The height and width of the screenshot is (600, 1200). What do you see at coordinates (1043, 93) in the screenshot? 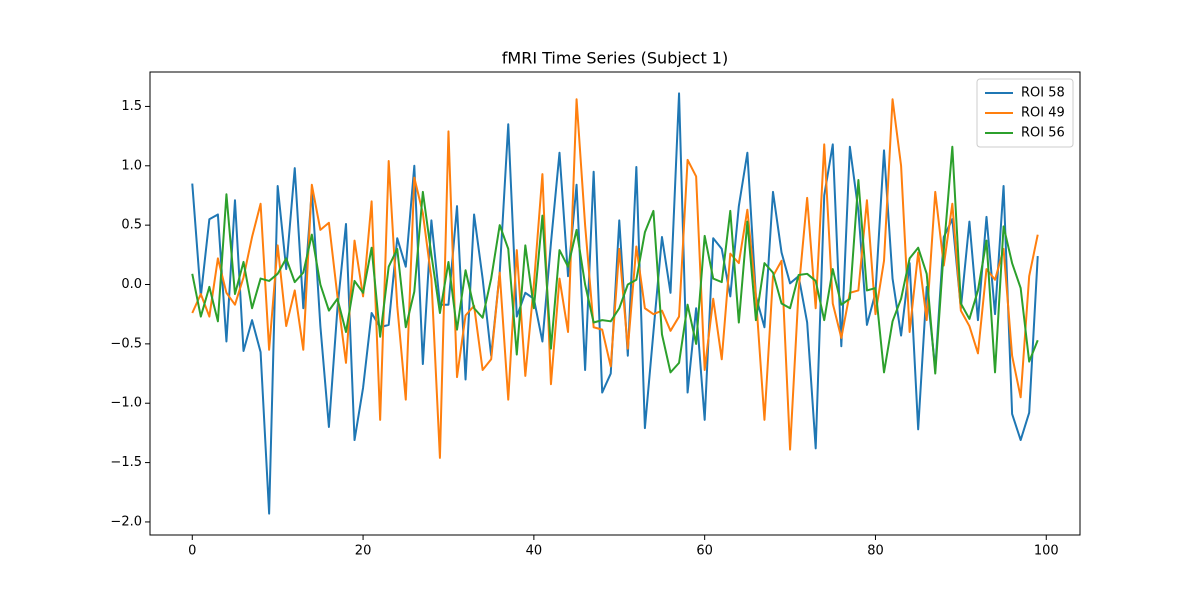
I see `legend-label: ROI 58` at bounding box center [1043, 93].